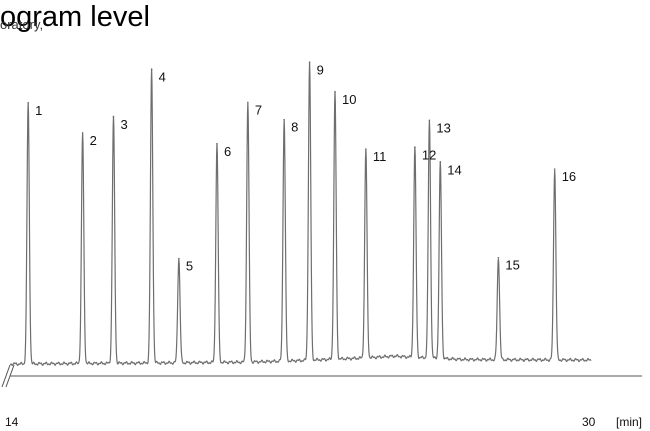 Image resolution: width=650 pixels, height=431 pixels. I want to click on peak-label-15: 15, so click(512, 265).